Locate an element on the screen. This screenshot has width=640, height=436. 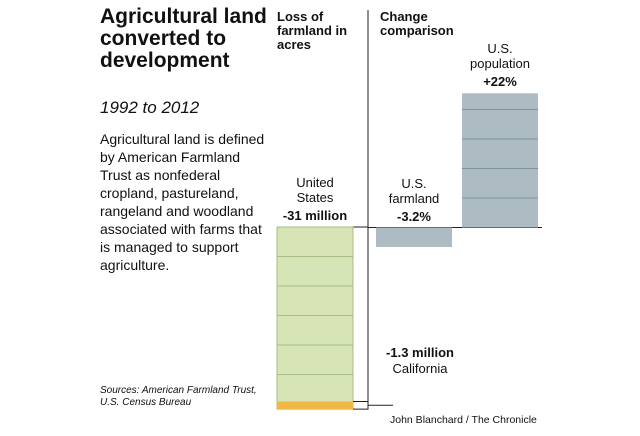
value-label: -31 million is located at coordinates (315, 215).